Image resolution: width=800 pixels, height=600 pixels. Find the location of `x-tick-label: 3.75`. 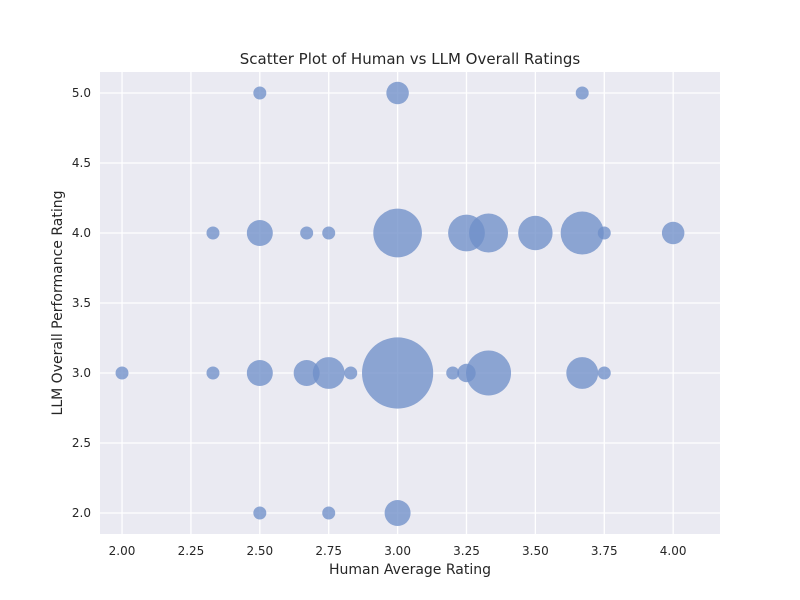

x-tick-label: 3.75 is located at coordinates (604, 551).